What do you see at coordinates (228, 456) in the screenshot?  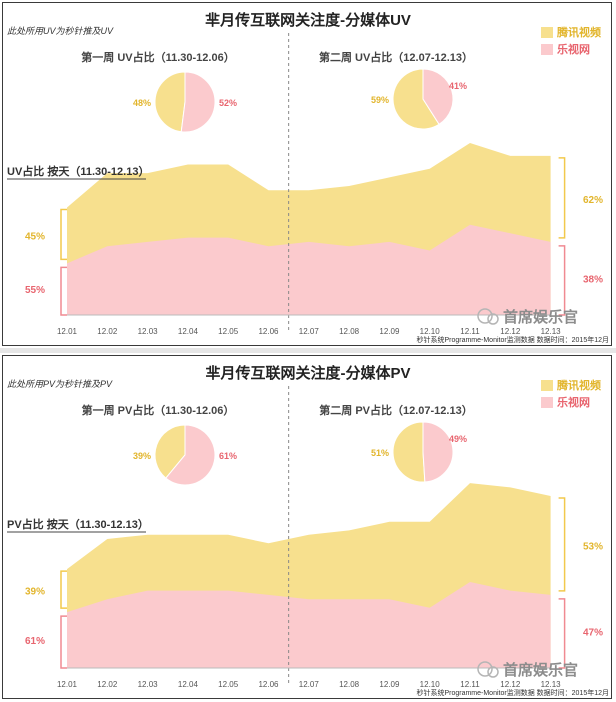 I see `pie1-label-letv: 61%` at bounding box center [228, 456].